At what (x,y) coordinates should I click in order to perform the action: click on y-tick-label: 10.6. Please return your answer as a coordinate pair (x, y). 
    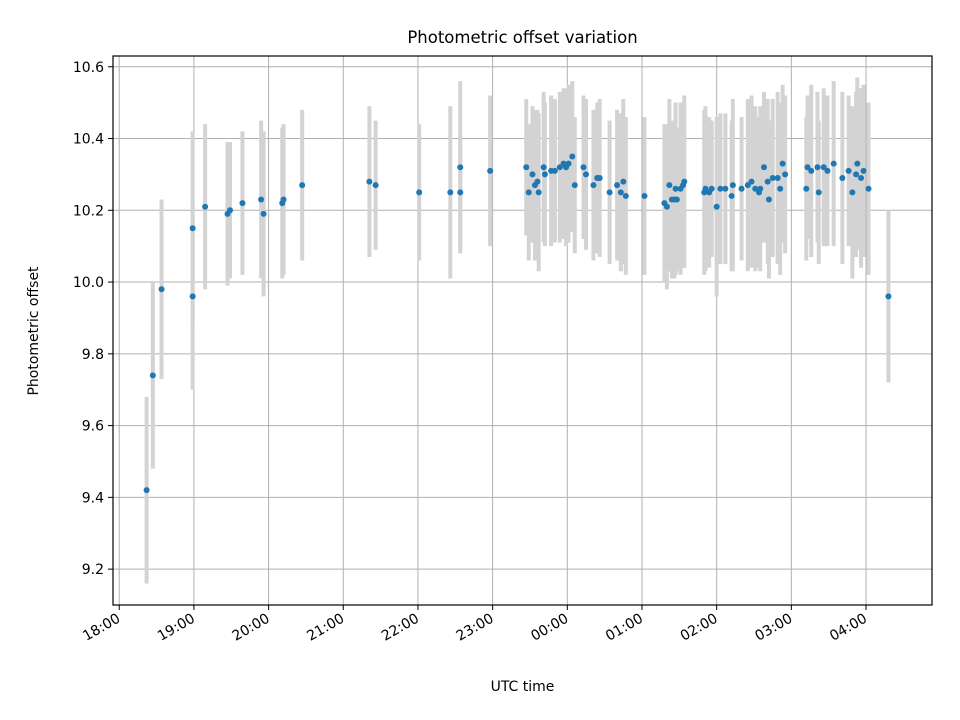
    Looking at the image, I should click on (88, 68).